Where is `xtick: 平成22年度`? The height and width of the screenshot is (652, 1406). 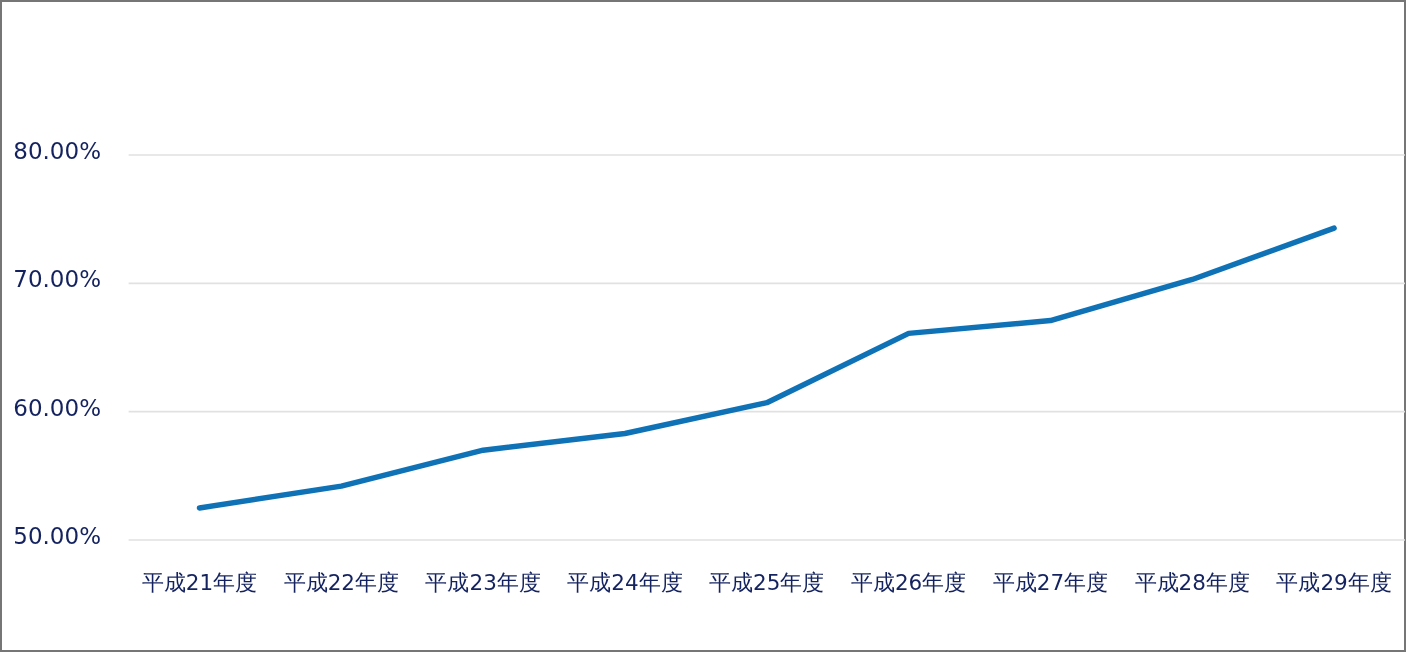
xtick: 平成22年度 is located at coordinates (341, 582).